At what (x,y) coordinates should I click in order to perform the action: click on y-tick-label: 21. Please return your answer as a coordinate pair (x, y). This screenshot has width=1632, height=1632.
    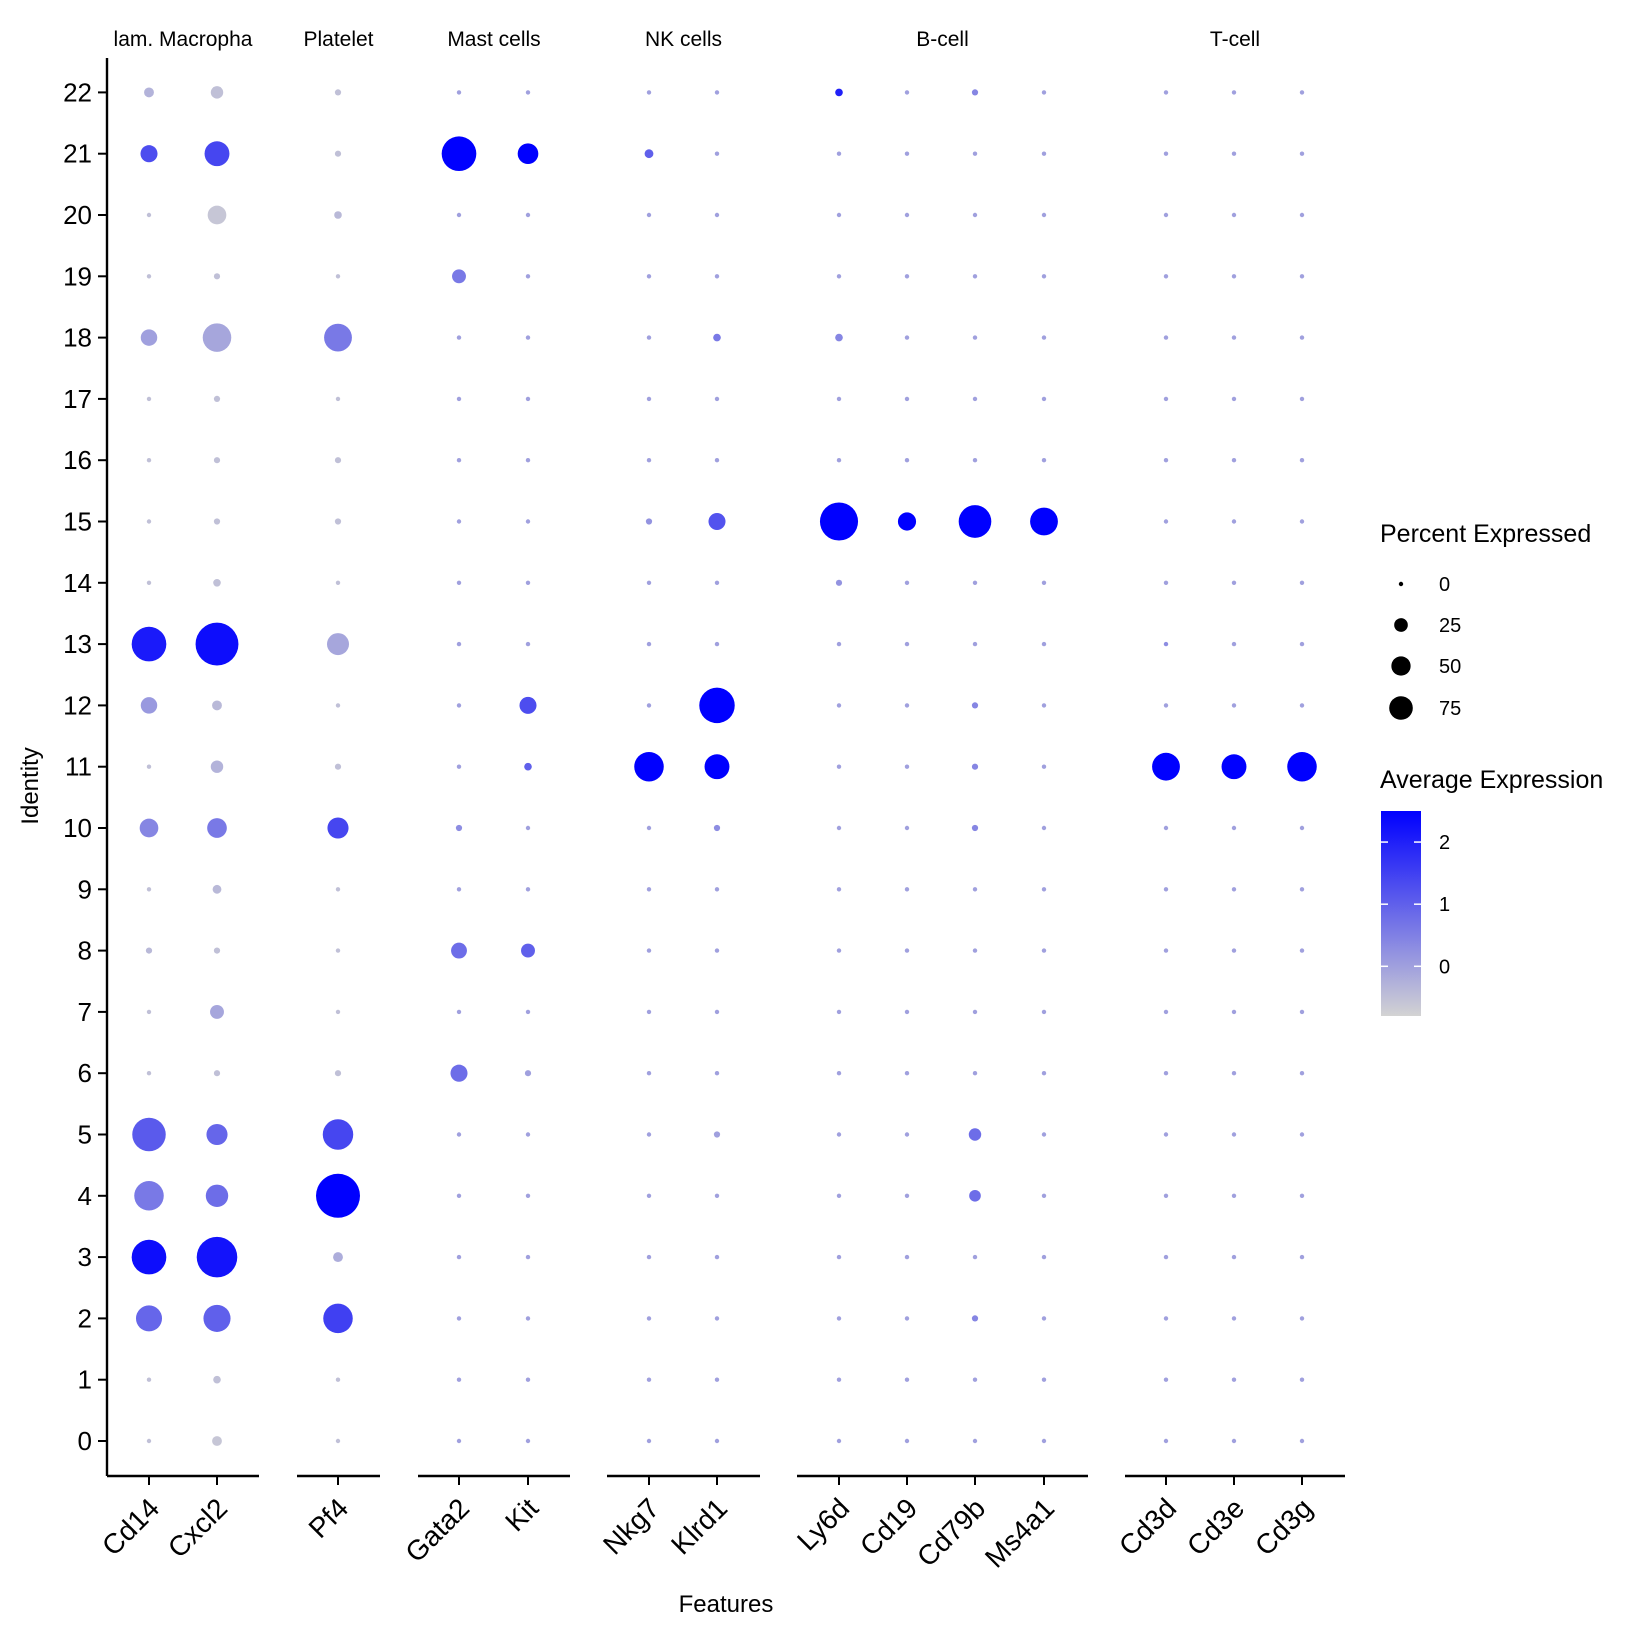
    Looking at the image, I should click on (77, 154).